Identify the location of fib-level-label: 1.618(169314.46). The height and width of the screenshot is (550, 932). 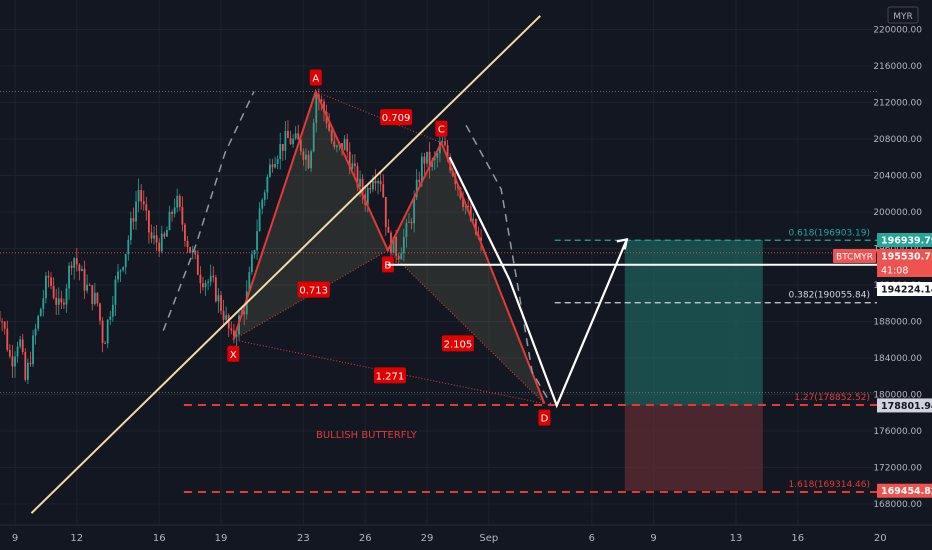
(829, 485).